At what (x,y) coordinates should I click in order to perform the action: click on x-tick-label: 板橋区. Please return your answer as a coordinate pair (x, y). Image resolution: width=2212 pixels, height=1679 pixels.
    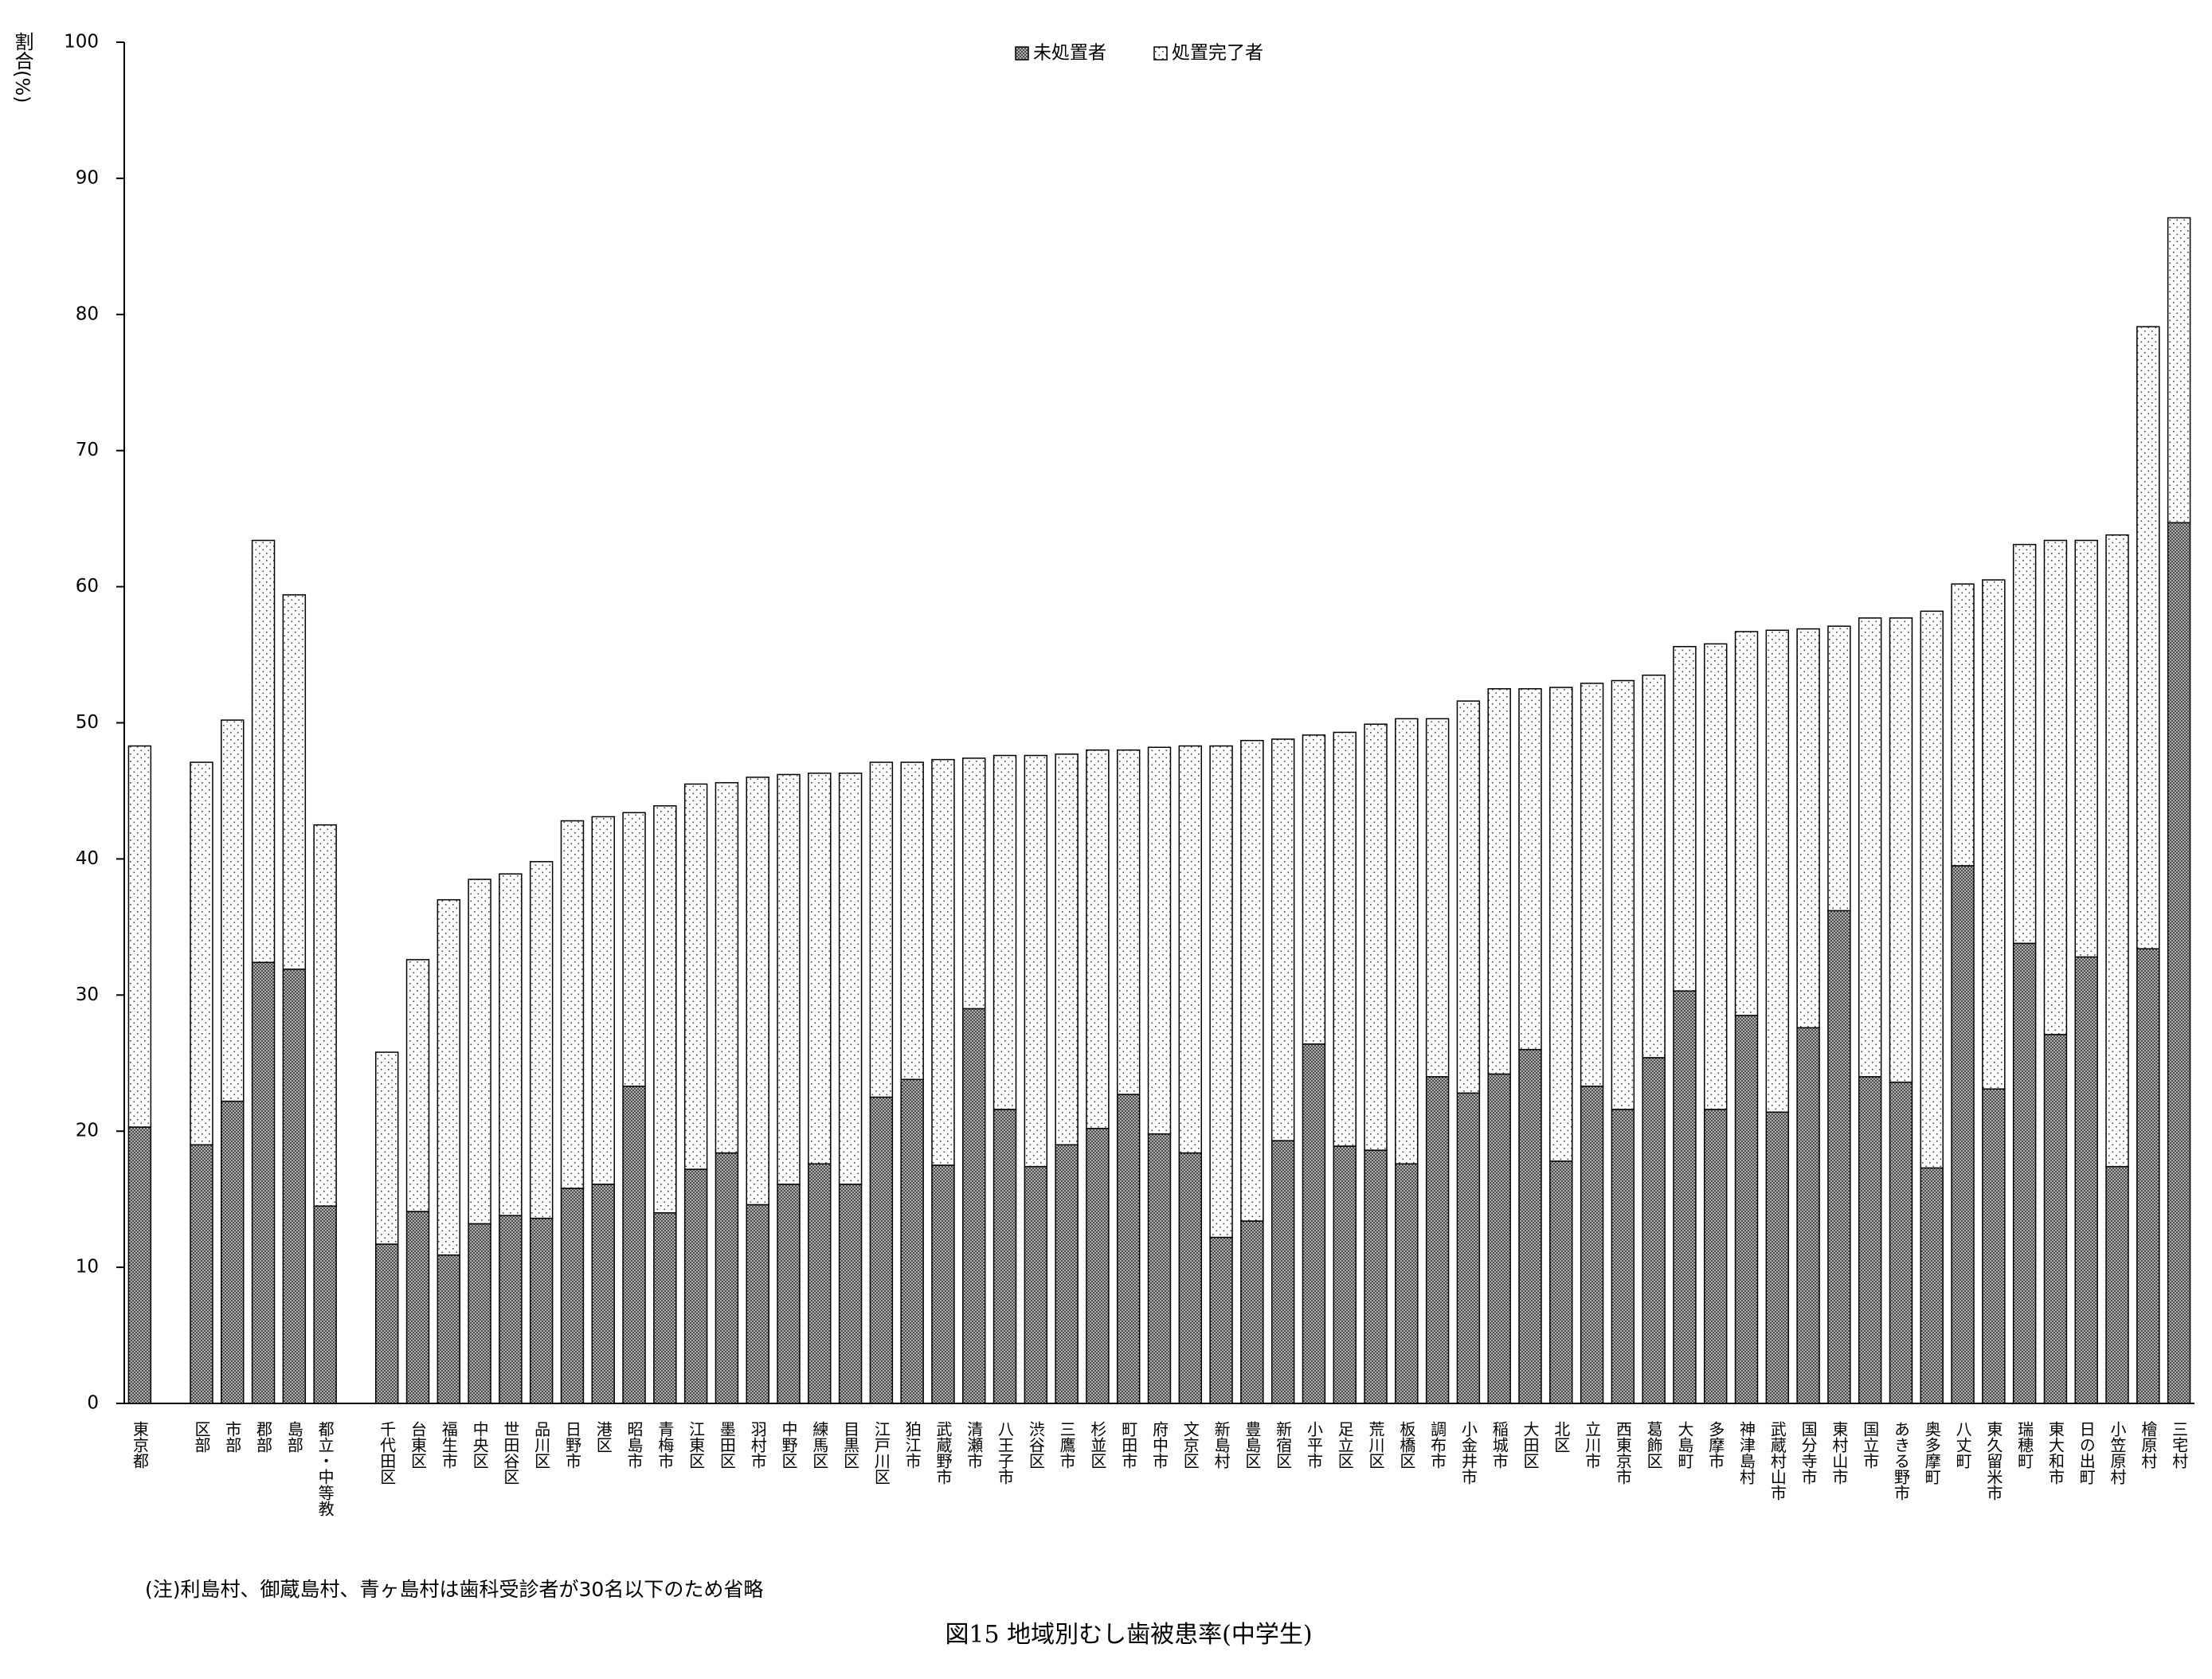
    Looking at the image, I should click on (1406, 1445).